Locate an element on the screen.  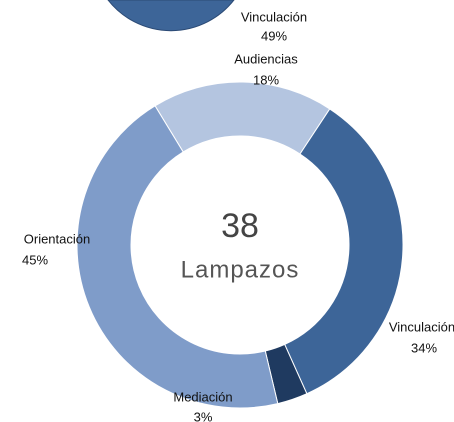
slice-value-label: 45% is located at coordinates (35, 259).